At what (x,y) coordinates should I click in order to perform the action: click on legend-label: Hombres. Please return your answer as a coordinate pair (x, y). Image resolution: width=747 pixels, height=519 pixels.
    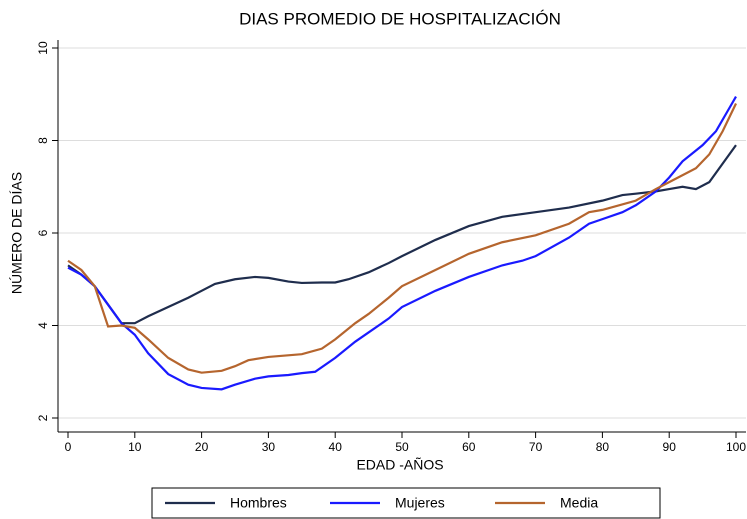
    Looking at the image, I should click on (258, 503).